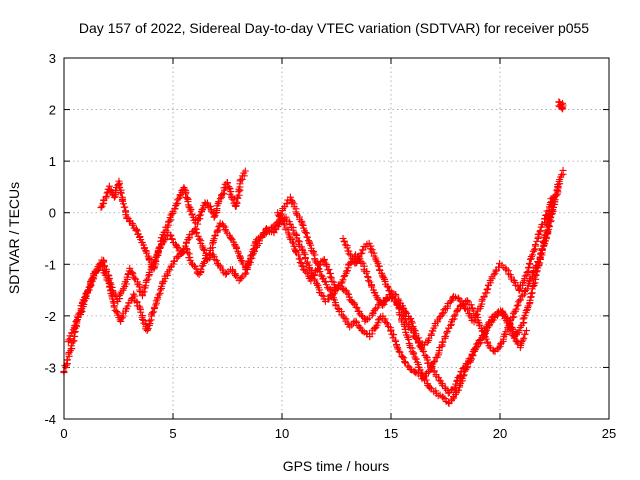 This screenshot has width=640, height=480. Describe the element at coordinates (338, 433) in the screenshot. I see `x-tick-labels: 0 5 10 15 20 25` at that location.